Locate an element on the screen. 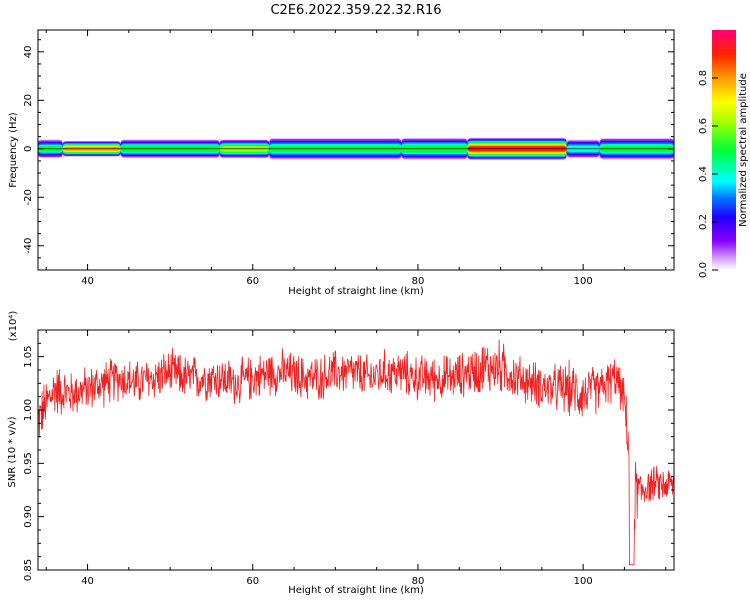 The height and width of the screenshot is (604, 750). snr-y-axis-label: SNR (10 * v/v) is located at coordinates (12, 451).